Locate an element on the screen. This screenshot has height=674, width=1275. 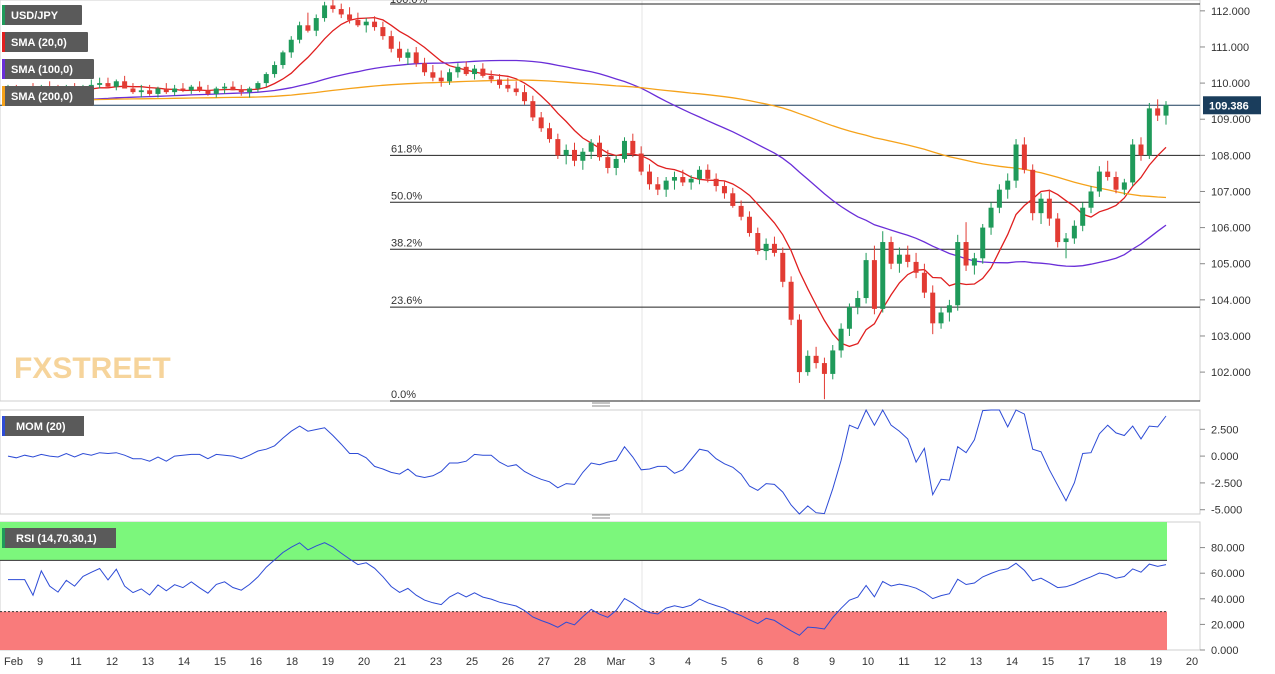
x-tick-label: 11 is located at coordinates (75, 662).